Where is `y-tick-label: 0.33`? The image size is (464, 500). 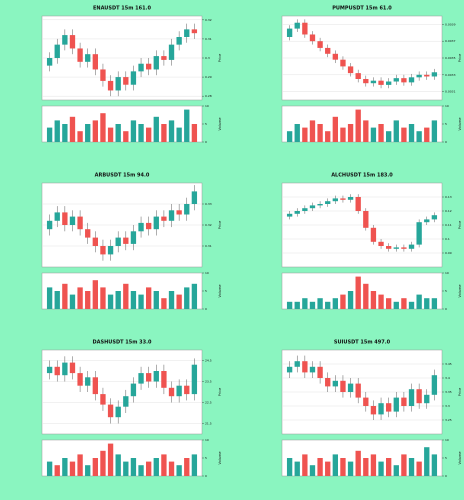
y-tick-label: 0.33 is located at coordinates (208, 204).